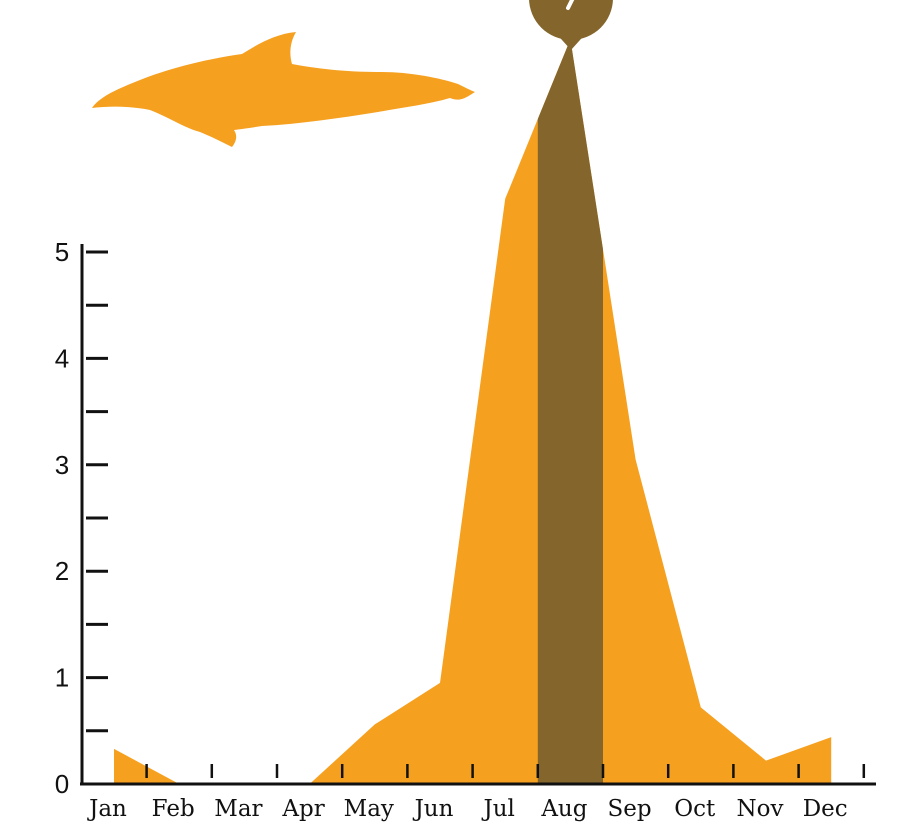  What do you see at coordinates (760, 809) in the screenshot?
I see `x-tick-label-nov: Nov` at bounding box center [760, 809].